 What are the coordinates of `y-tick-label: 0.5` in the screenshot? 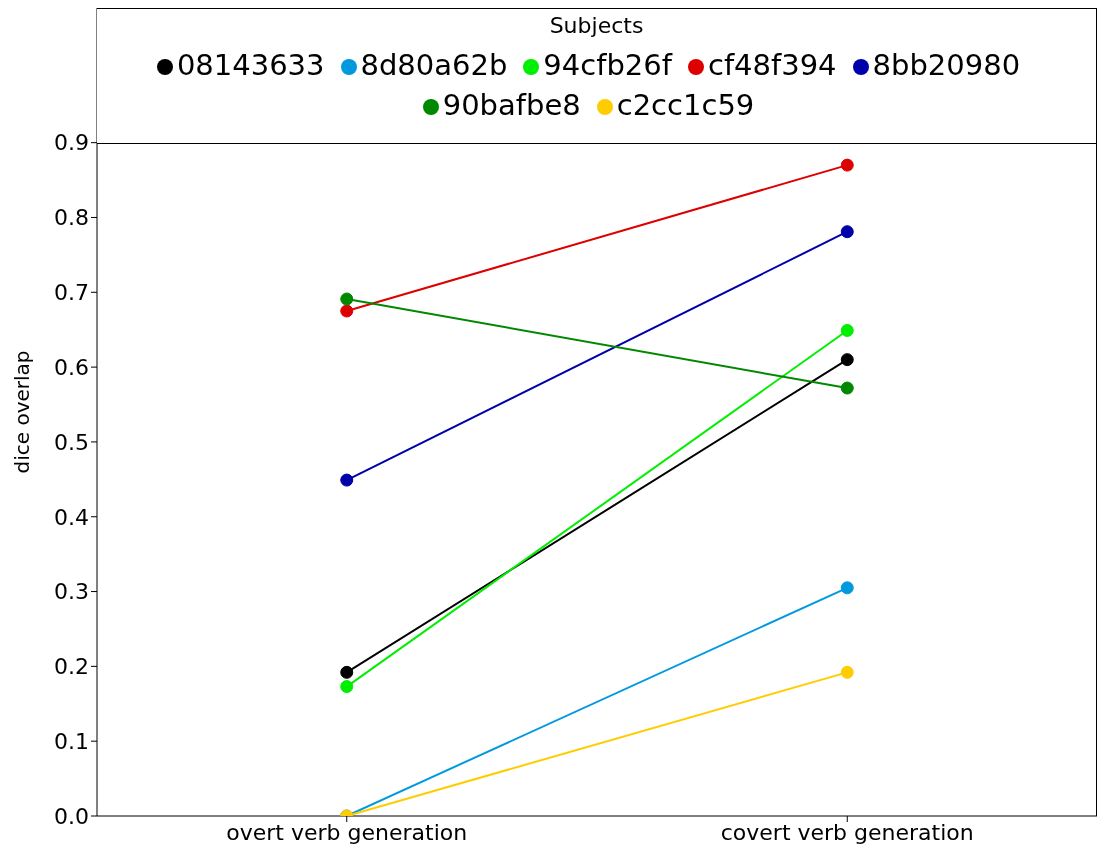 It's located at (71, 442).